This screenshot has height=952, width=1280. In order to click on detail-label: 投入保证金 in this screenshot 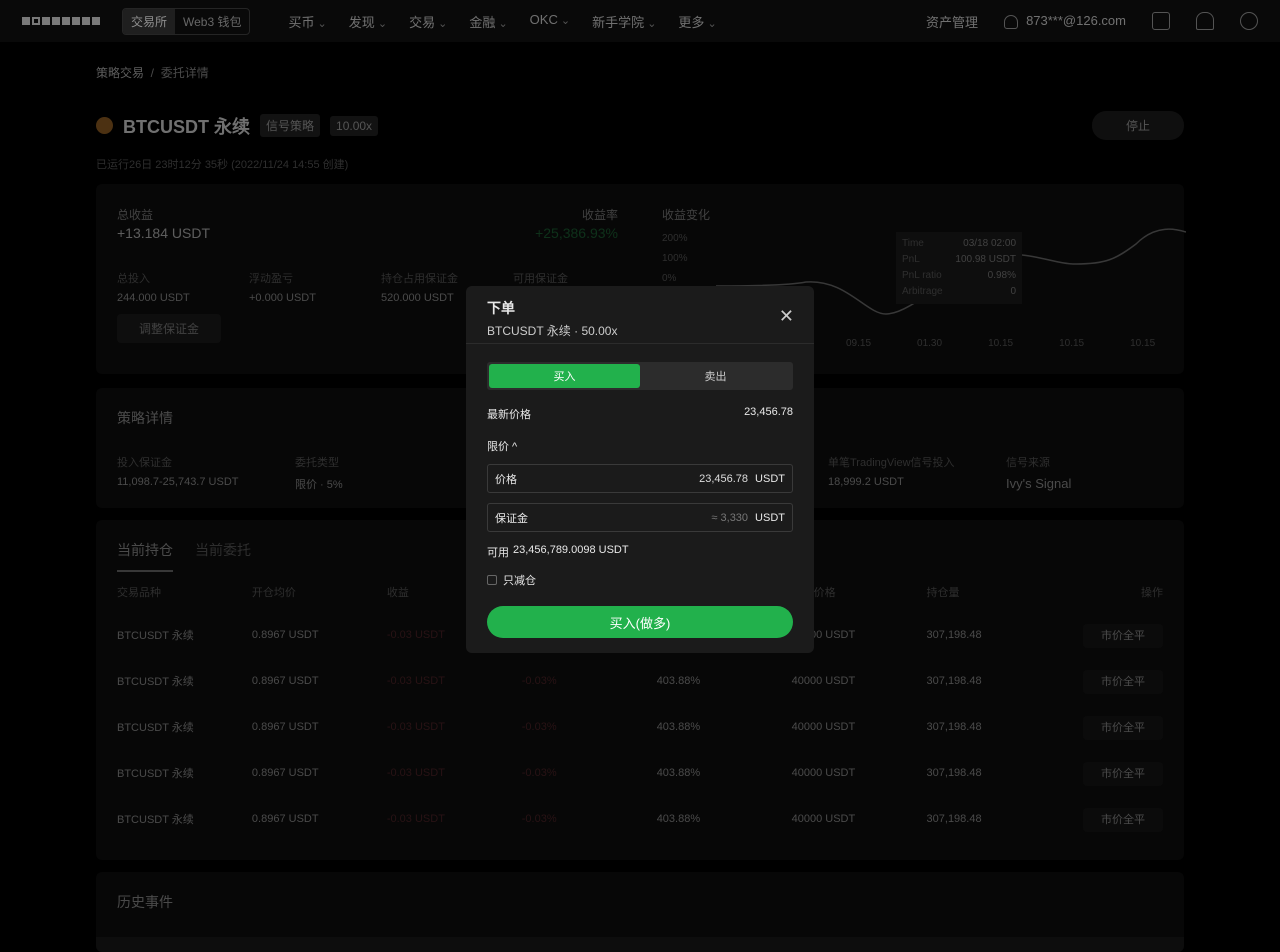, I will do `click(144, 463)`.